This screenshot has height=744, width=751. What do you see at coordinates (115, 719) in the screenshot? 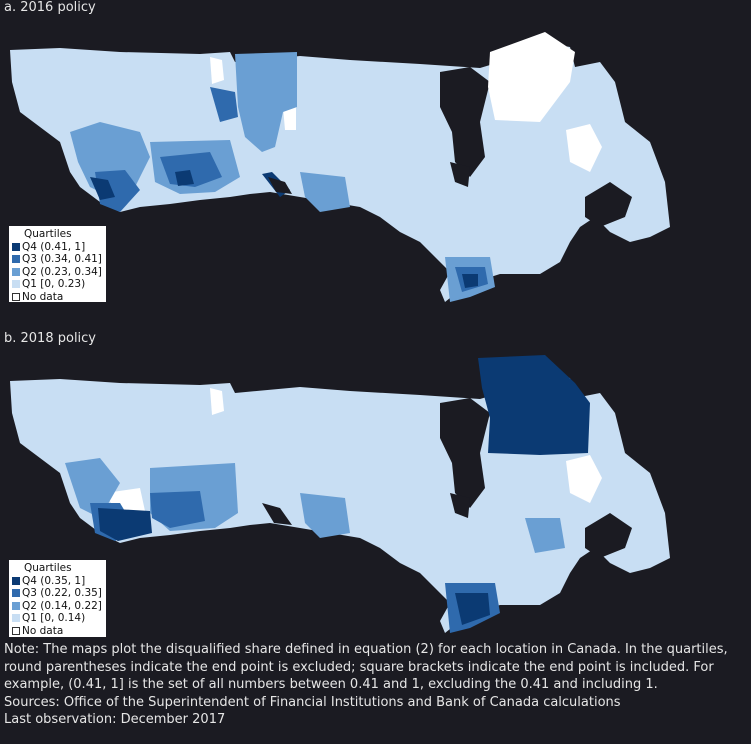
I see `last-observation-text: Last observation: December 2017` at bounding box center [115, 719].